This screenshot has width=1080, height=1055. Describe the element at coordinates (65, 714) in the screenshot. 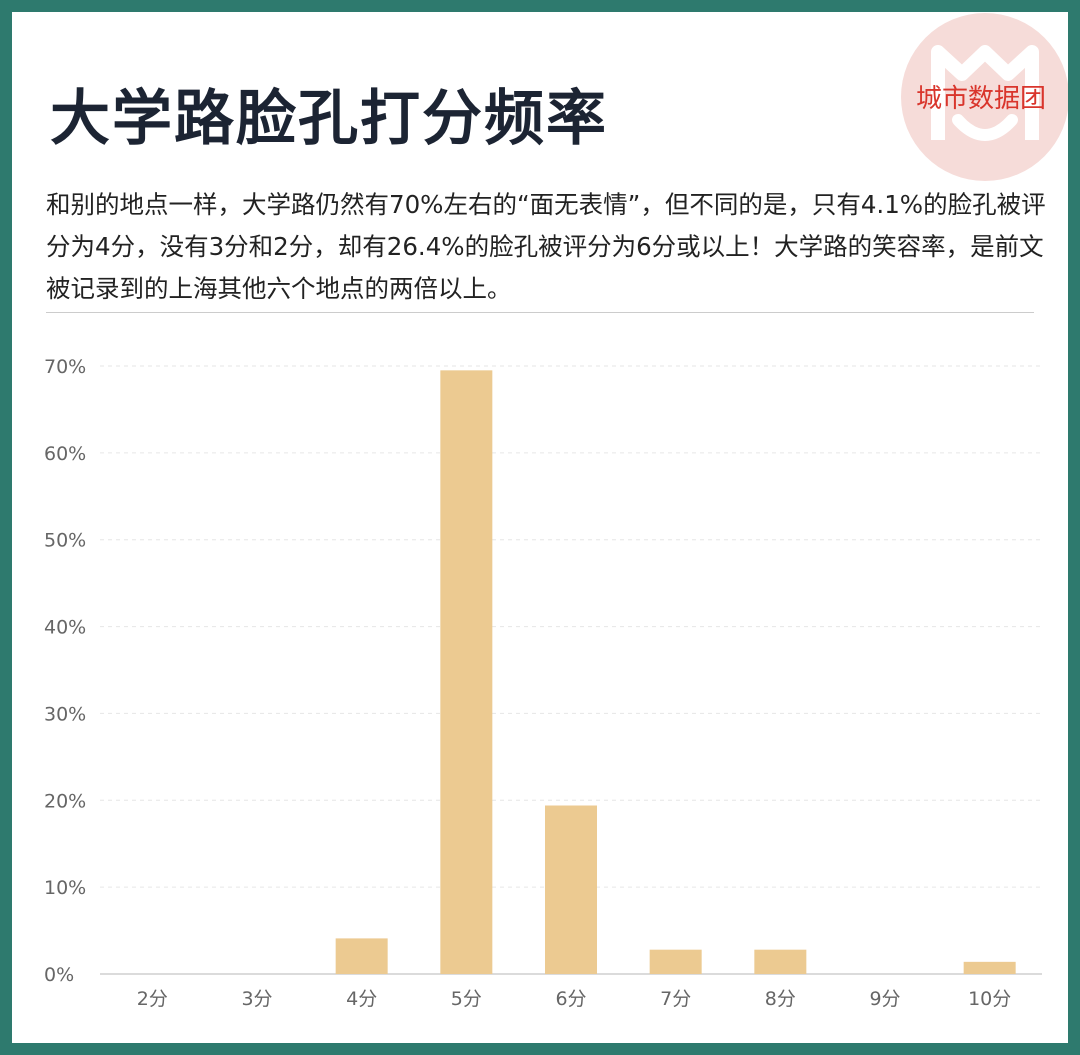

I see `y-tick-label: 30%` at that location.